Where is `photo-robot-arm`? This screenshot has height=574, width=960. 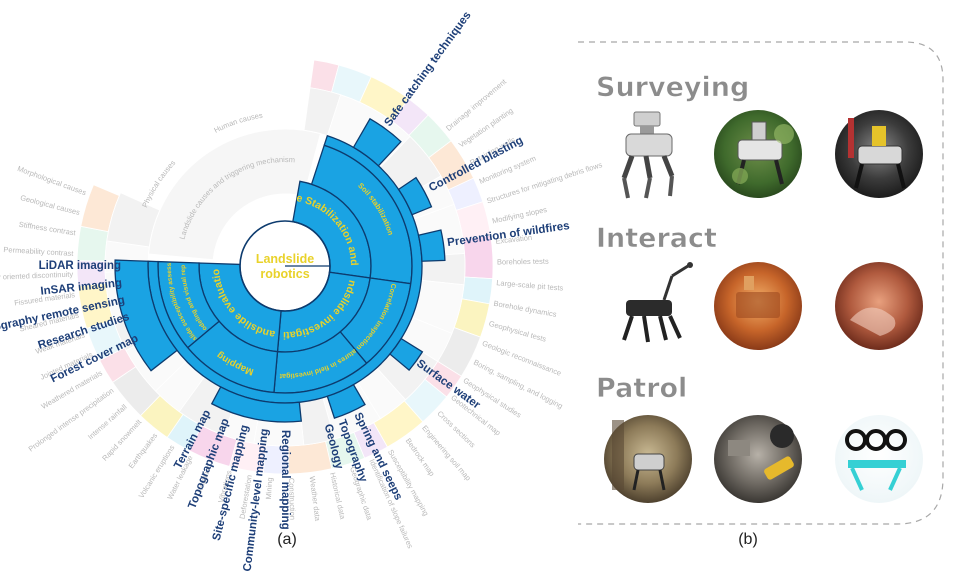
photo-robot-arm is located at coordinates (652, 305).